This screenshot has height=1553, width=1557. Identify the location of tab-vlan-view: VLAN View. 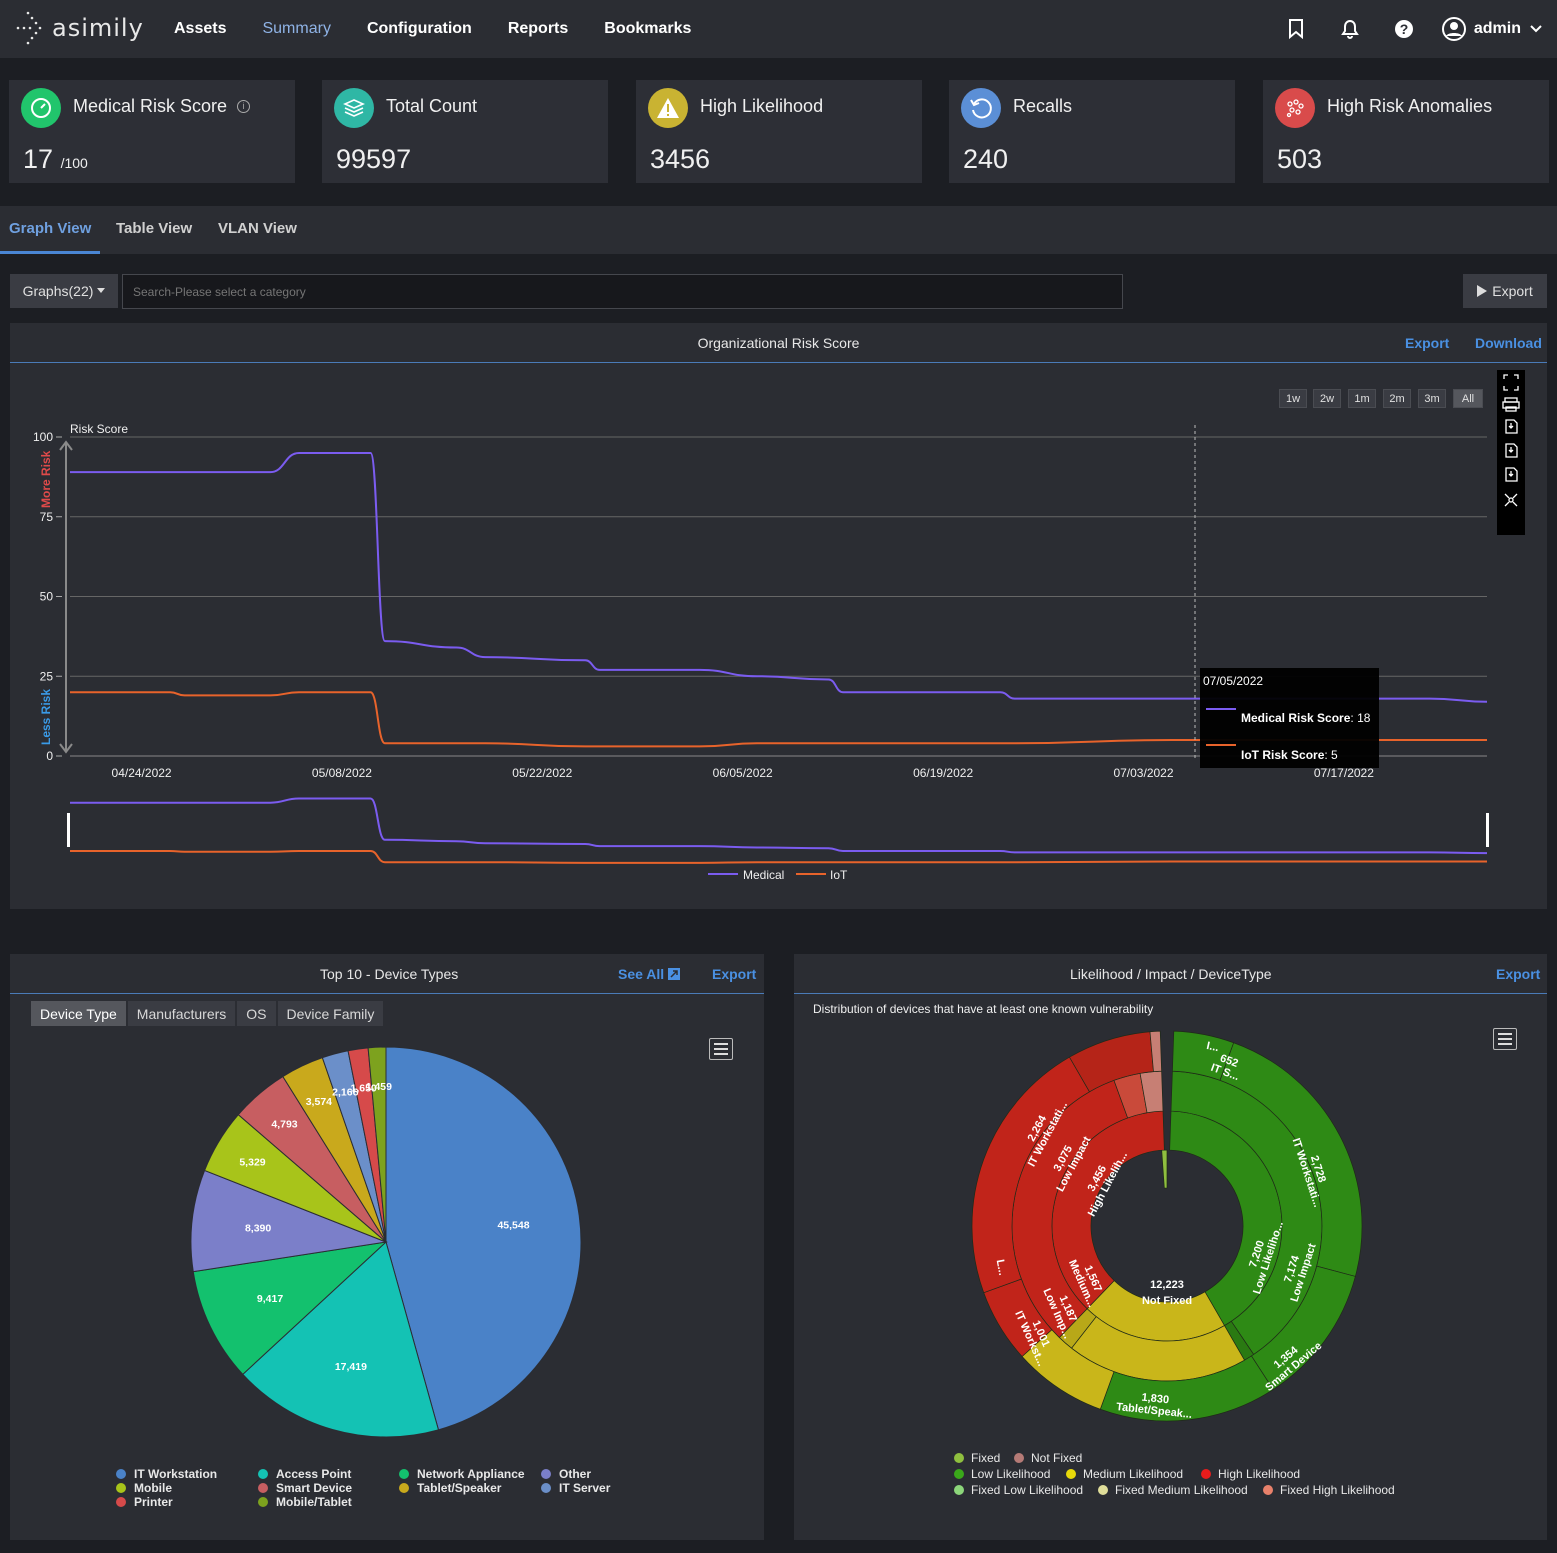
(257, 228).